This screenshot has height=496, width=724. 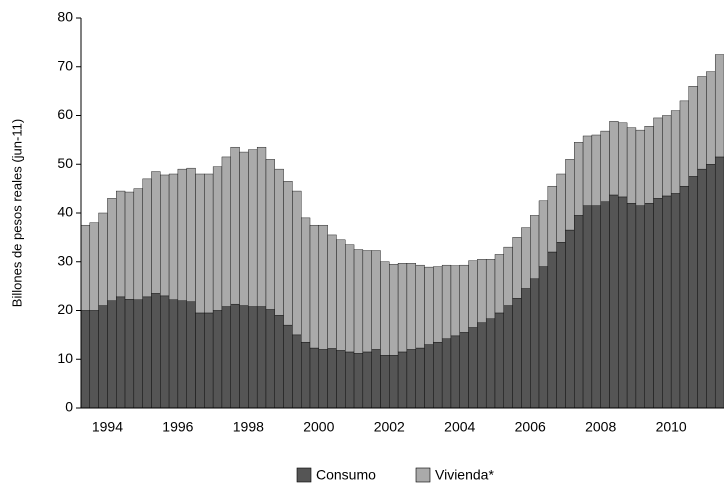 I want to click on y-tick-label: 60, so click(x=65, y=114).